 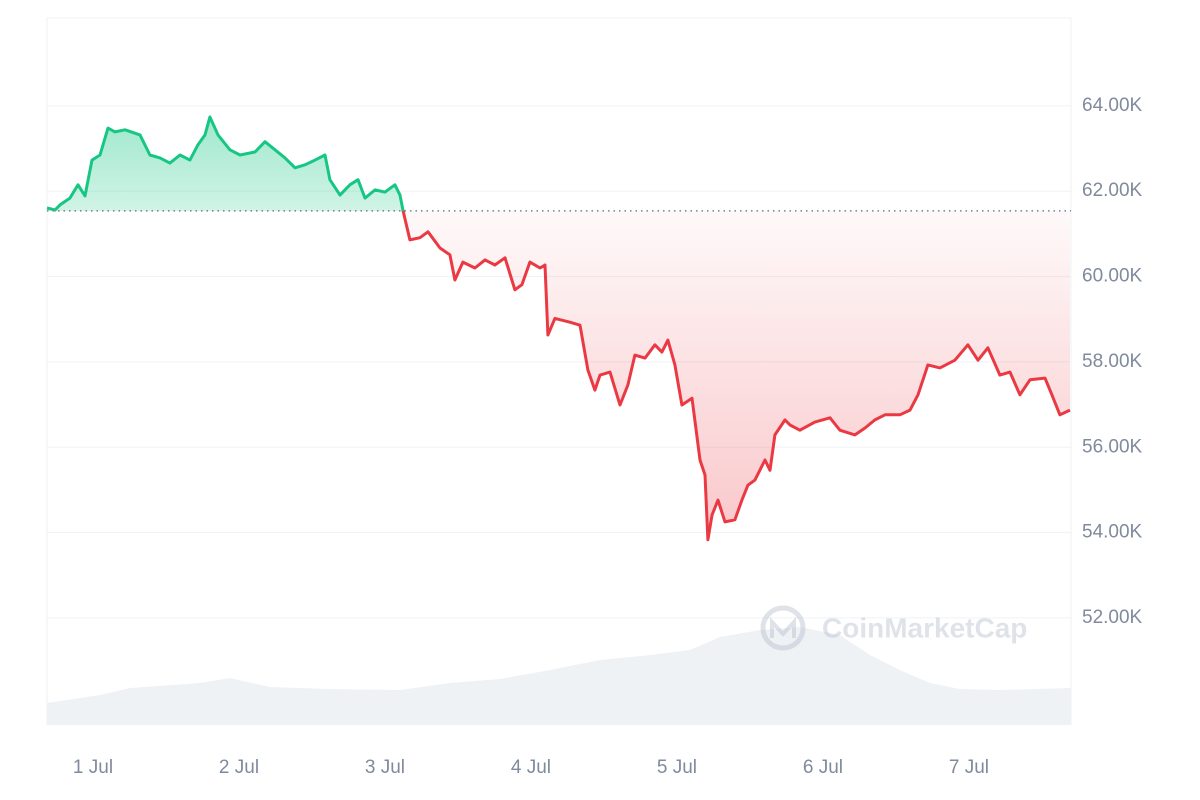 What do you see at coordinates (924, 627) in the screenshot?
I see `watermark-text: CoinMarketCap` at bounding box center [924, 627].